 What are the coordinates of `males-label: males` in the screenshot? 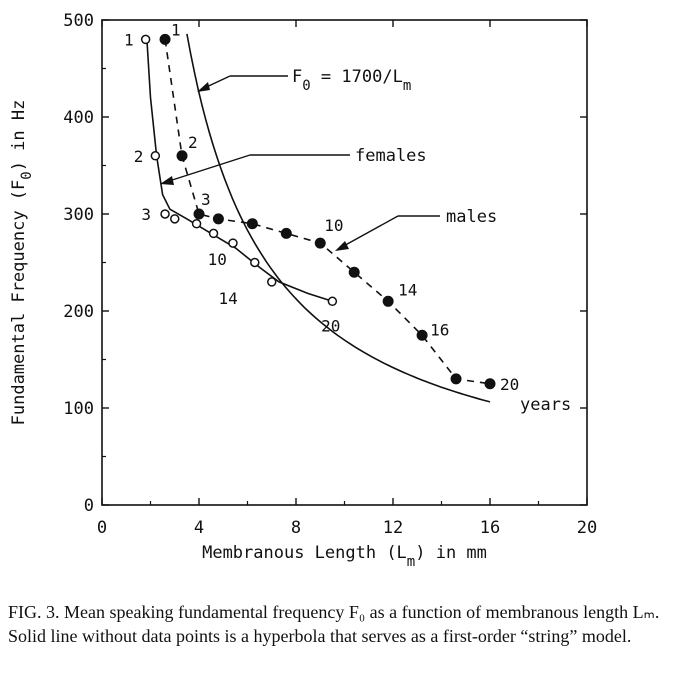 It's located at (471, 217).